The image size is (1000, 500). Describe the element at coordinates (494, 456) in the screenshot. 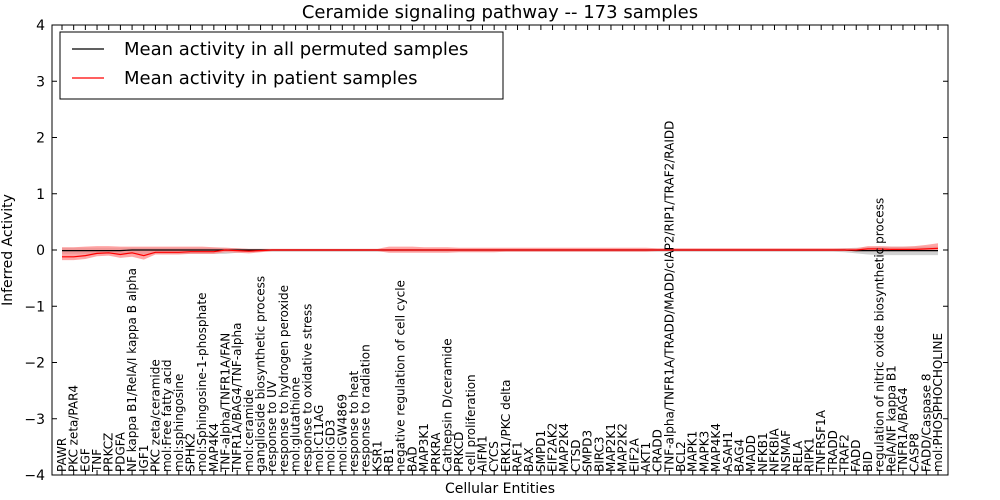

I see `x-tick-label: CYCS` at that location.